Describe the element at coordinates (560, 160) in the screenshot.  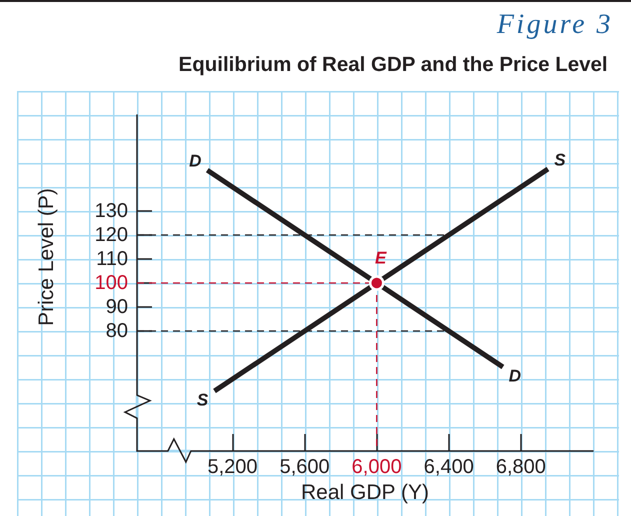
I see `text: S` at that location.